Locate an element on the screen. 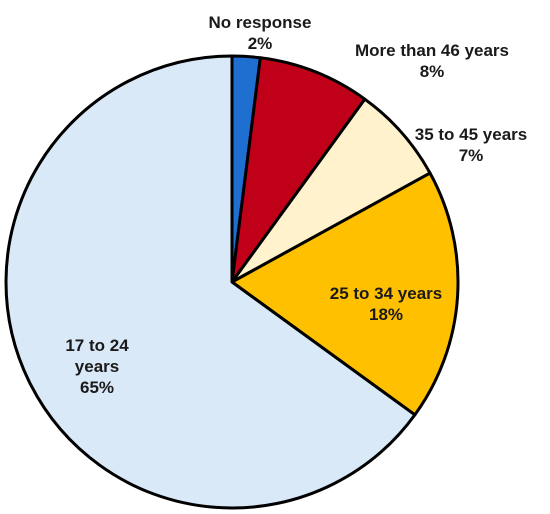 The height and width of the screenshot is (514, 550). slice-label-more-than-46-years: More than 46 years 8% is located at coordinates (432, 61).